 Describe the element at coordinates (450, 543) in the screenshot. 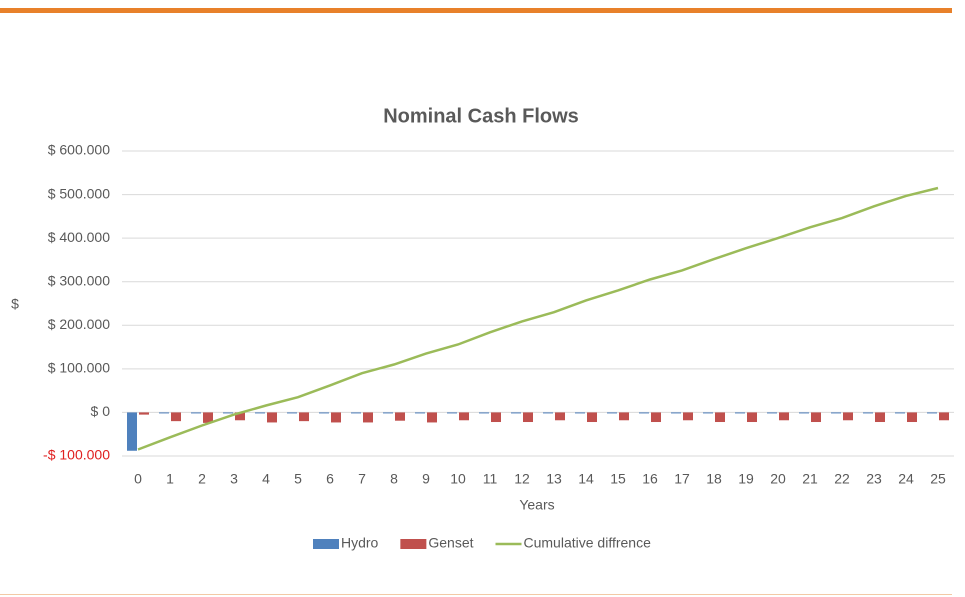

I see `legend-label: Genset` at that location.